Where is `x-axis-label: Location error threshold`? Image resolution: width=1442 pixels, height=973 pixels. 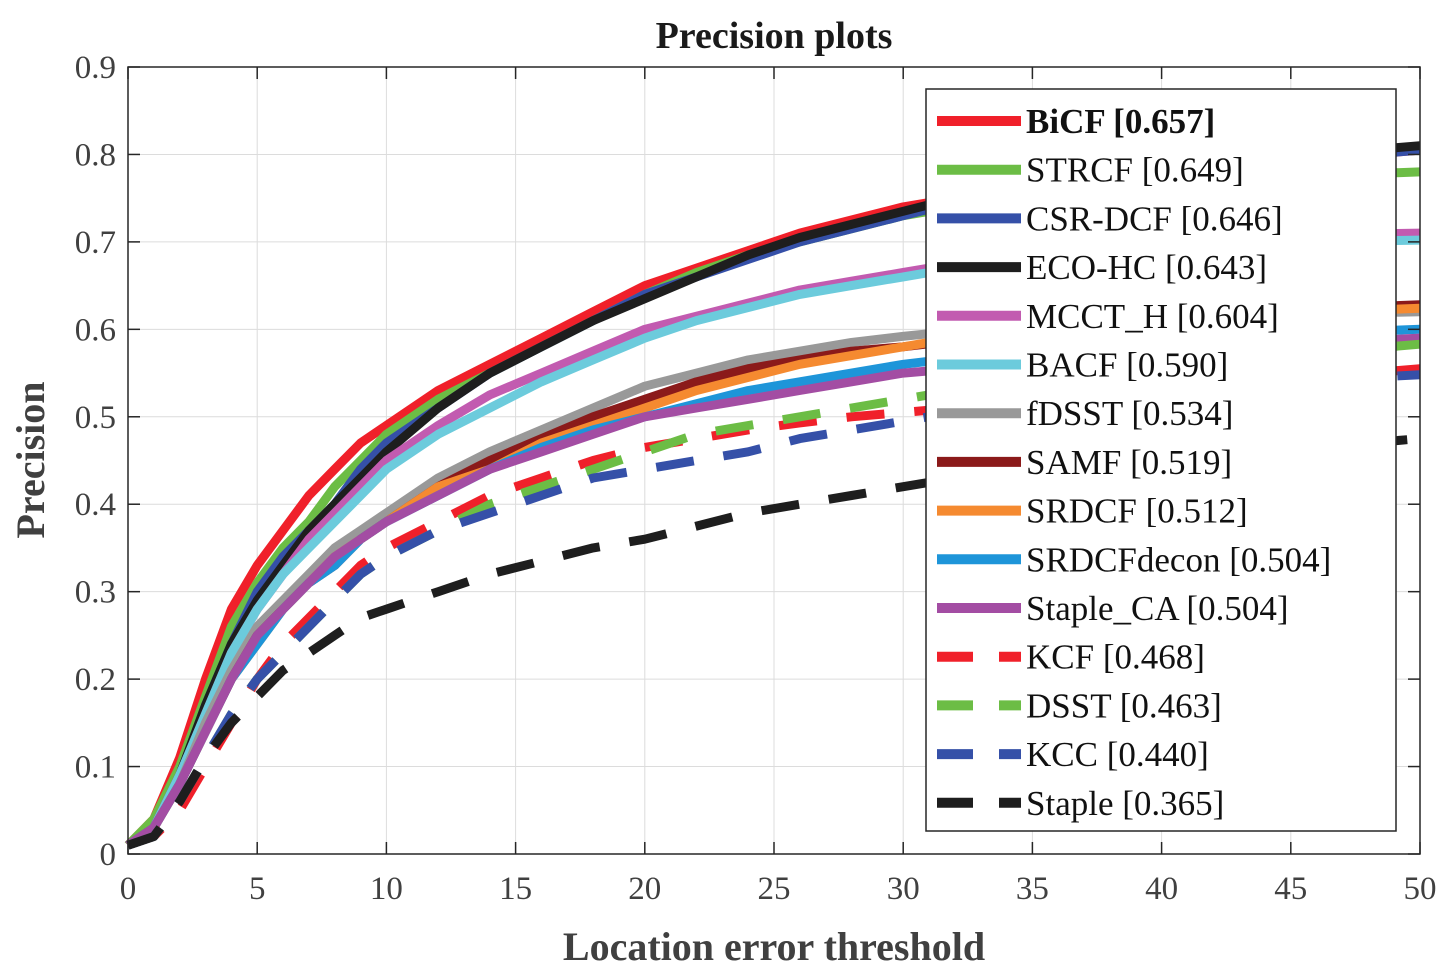
x-axis-label: Location error threshold is located at coordinates (774, 946).